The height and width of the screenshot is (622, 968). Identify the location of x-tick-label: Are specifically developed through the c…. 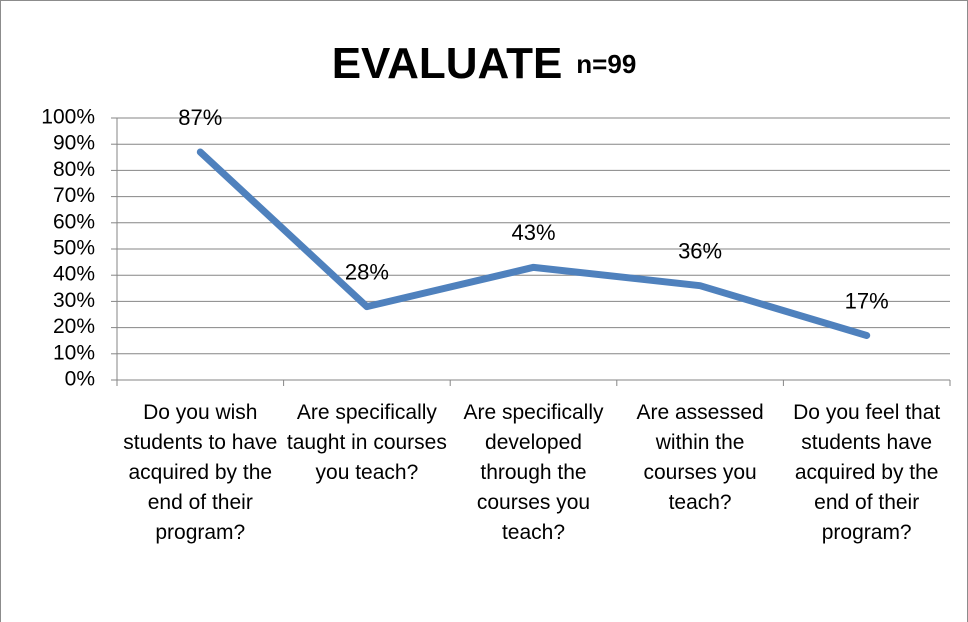
(533, 472).